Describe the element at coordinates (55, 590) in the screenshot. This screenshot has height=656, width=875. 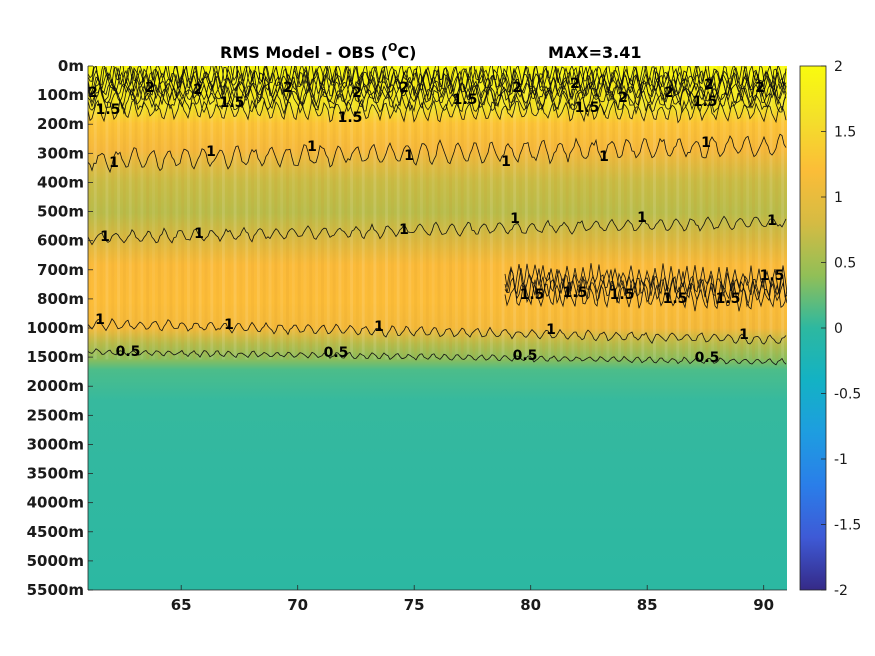
I see `y-tick-label: 5500m` at that location.